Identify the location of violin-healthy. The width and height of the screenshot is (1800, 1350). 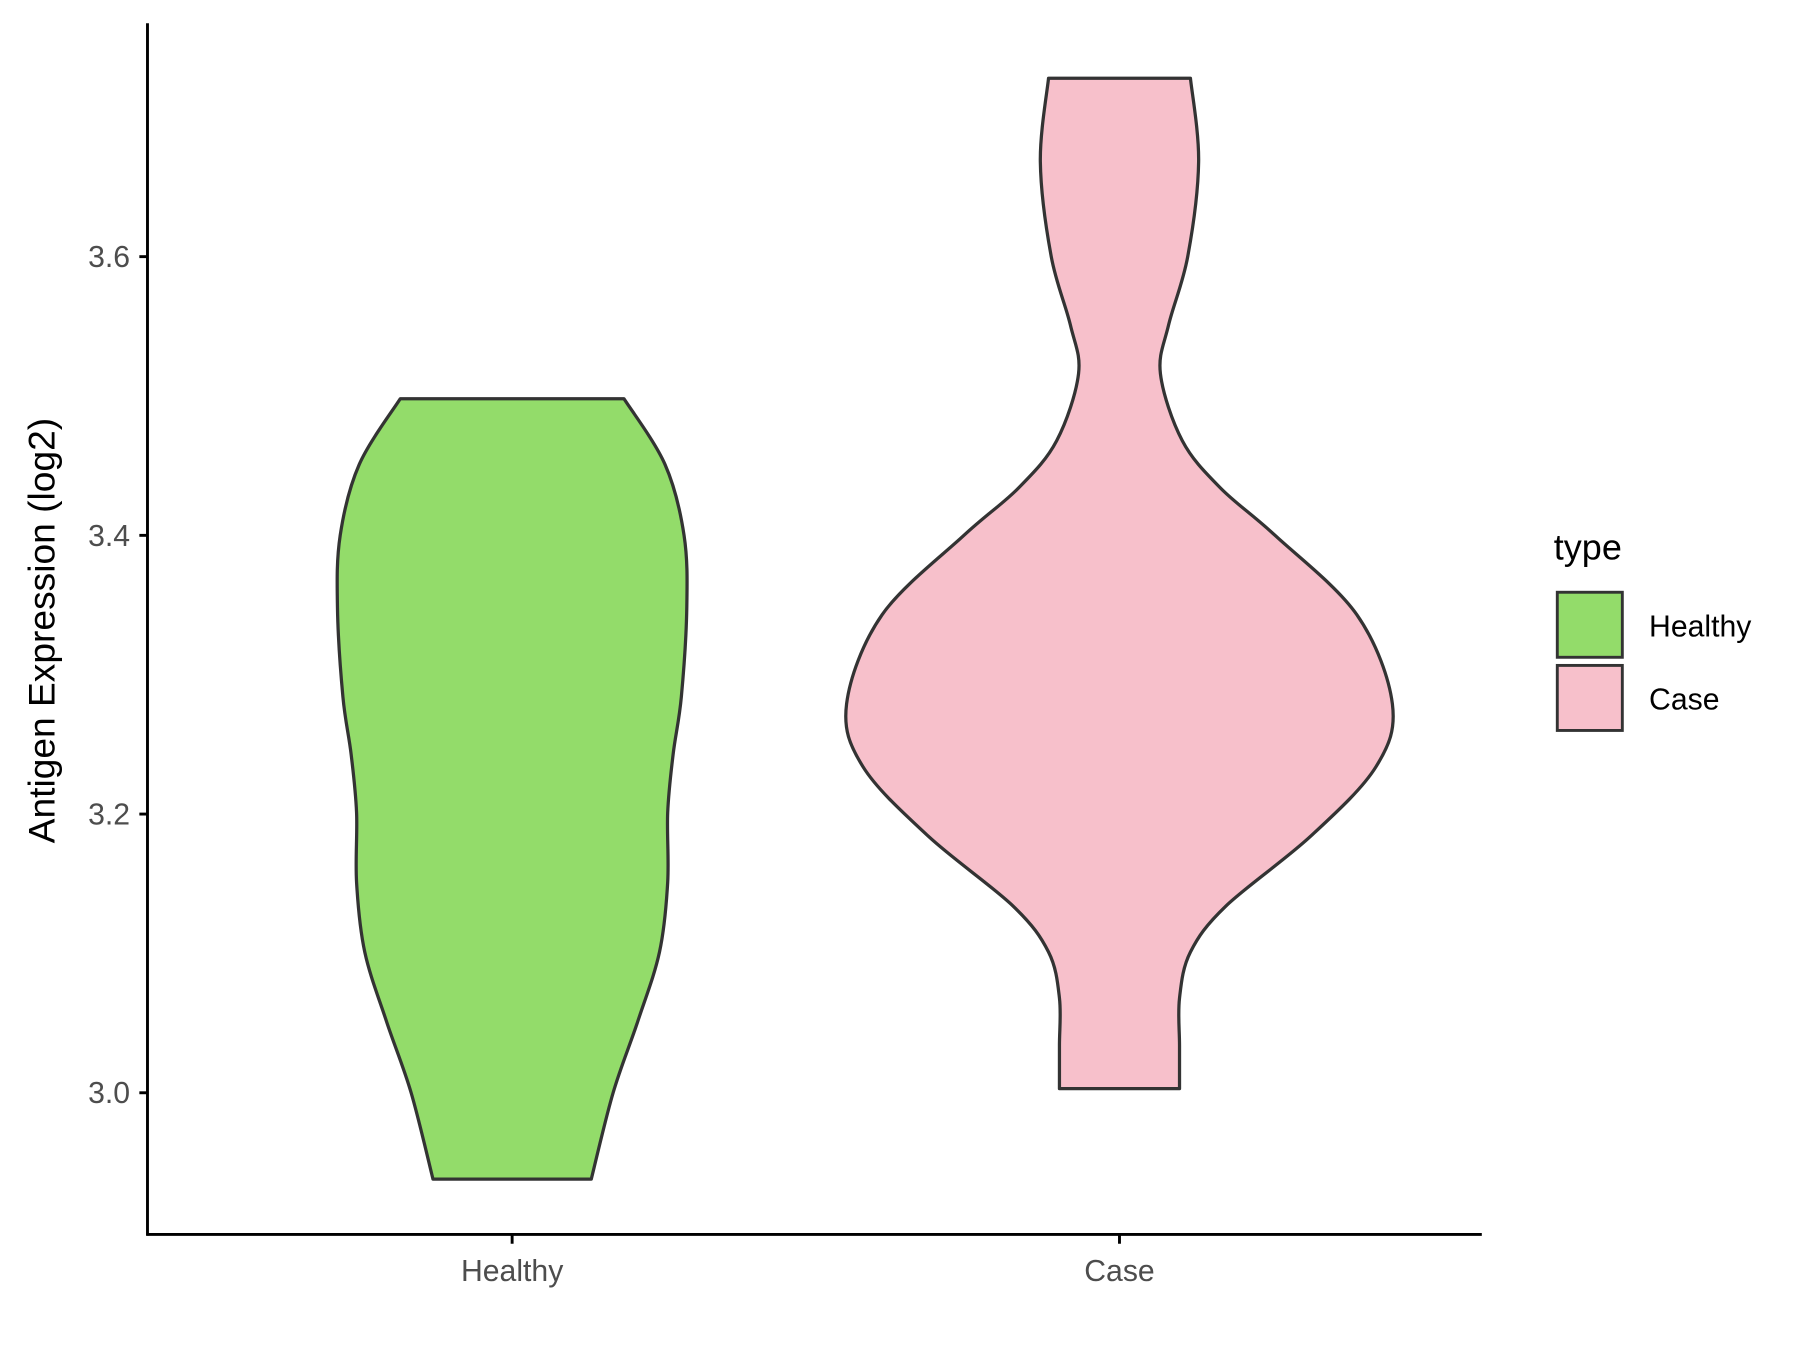
(512, 789).